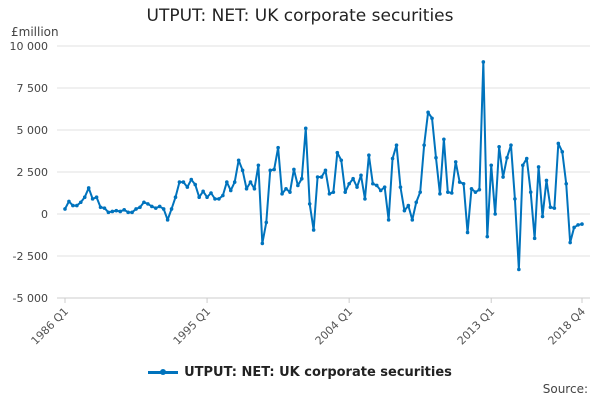  Describe the element at coordinates (300, 16) in the screenshot. I see `chart-title: UTPUT: NET: UK corporate securities` at that location.